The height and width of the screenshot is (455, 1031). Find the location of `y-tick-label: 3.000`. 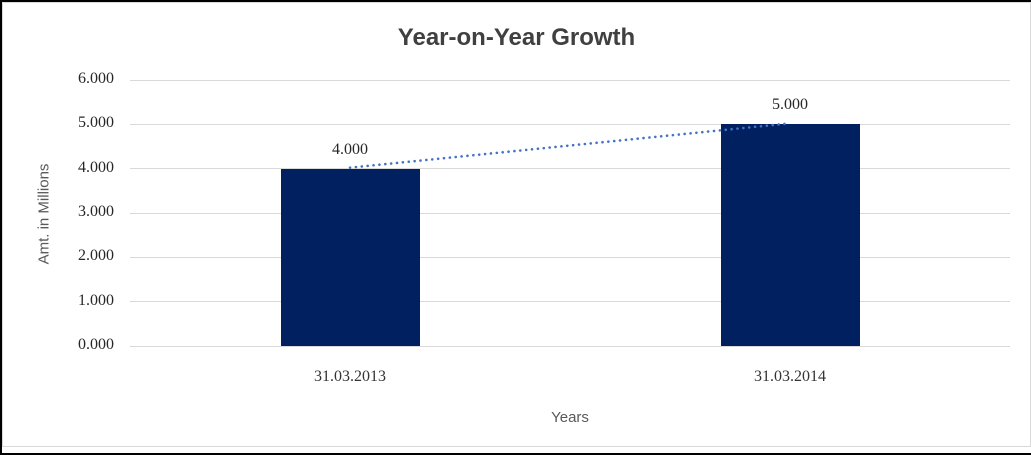

y-tick-label: 3.000 is located at coordinates (96, 211).